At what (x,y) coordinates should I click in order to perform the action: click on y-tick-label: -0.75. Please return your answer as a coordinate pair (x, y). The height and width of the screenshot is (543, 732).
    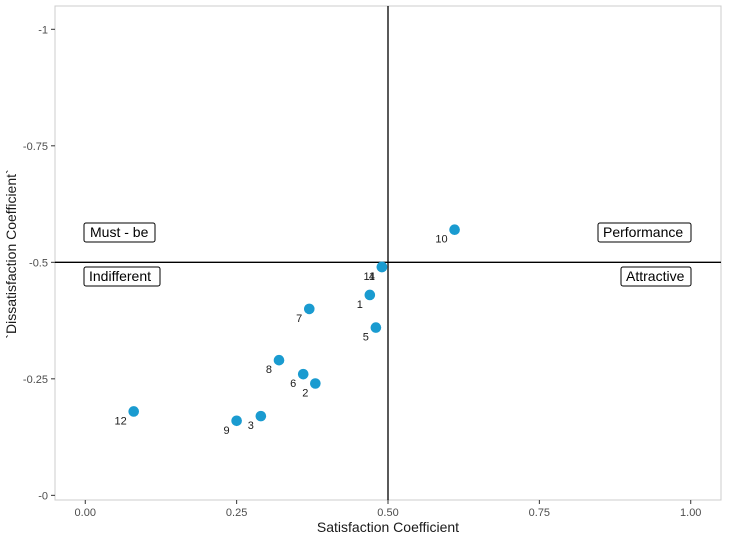
    Looking at the image, I should click on (35, 147).